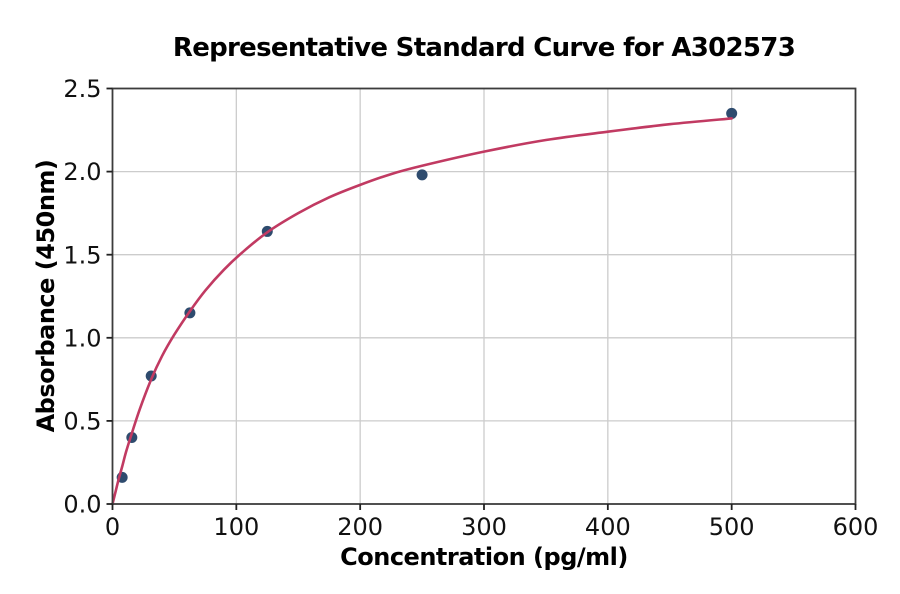  Describe the element at coordinates (236, 527) in the screenshot. I see `x-tick-label: 100` at that location.